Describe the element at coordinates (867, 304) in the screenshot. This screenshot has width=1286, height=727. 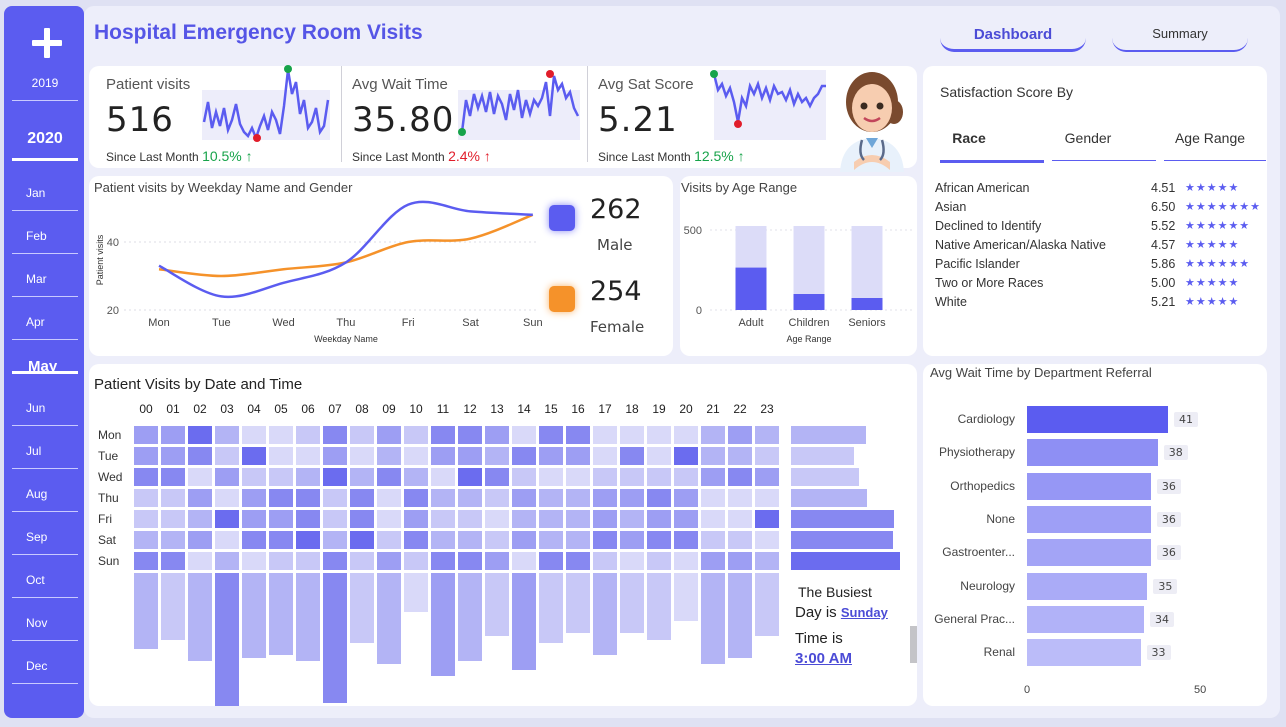
I see `bar-seniors` at that location.